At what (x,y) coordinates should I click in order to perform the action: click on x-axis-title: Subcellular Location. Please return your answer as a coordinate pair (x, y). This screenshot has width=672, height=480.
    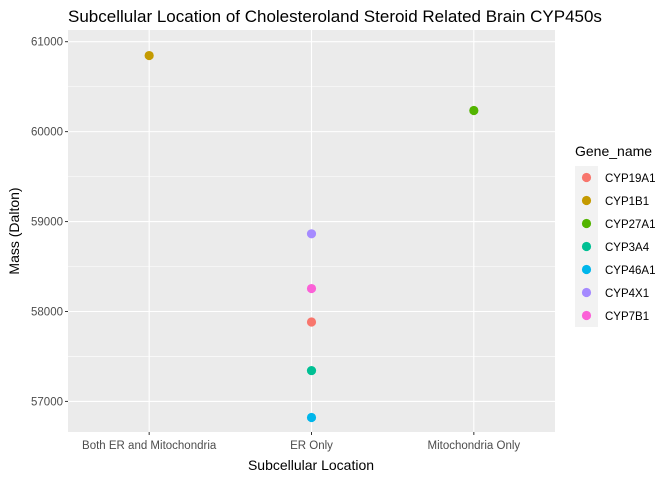
    Looking at the image, I should click on (311, 465).